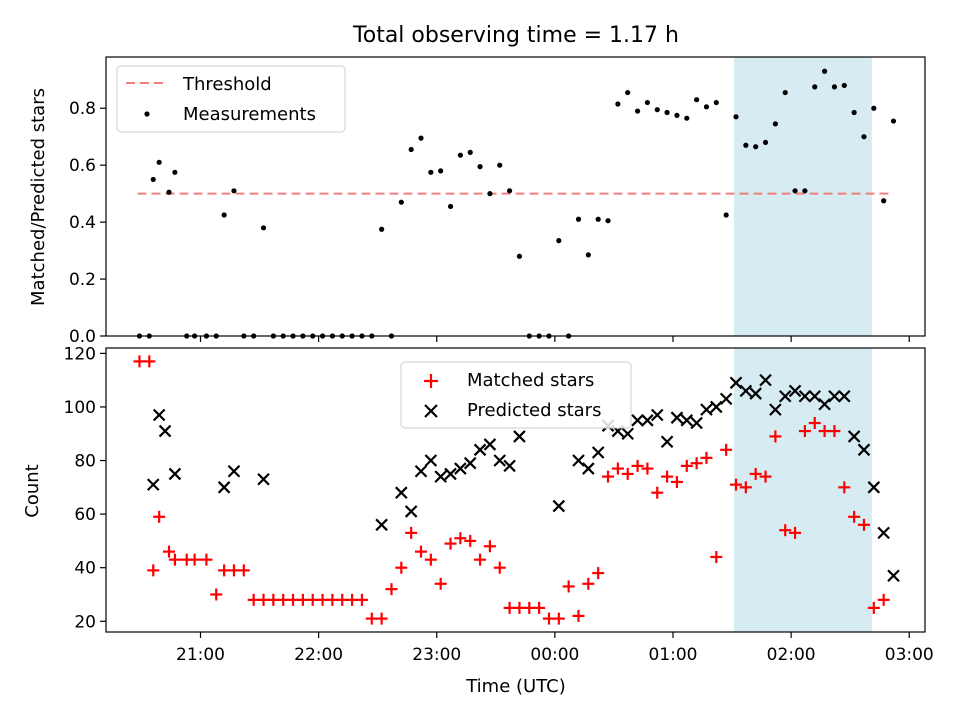 This screenshot has height=720, width=960. What do you see at coordinates (318, 655) in the screenshot?
I see `bottom-x-tick-label: 22:00` at bounding box center [318, 655].